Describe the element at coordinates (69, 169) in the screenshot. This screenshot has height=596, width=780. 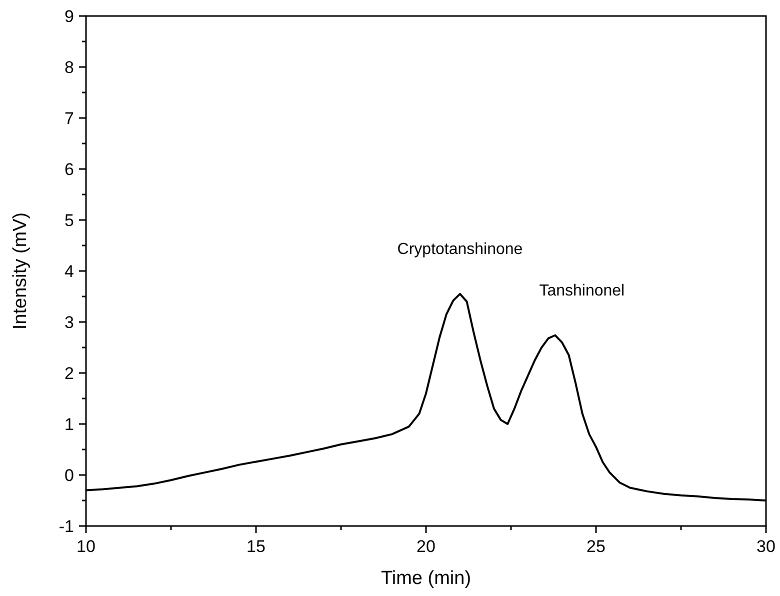
I see `y-tick-label: 6` at that location.